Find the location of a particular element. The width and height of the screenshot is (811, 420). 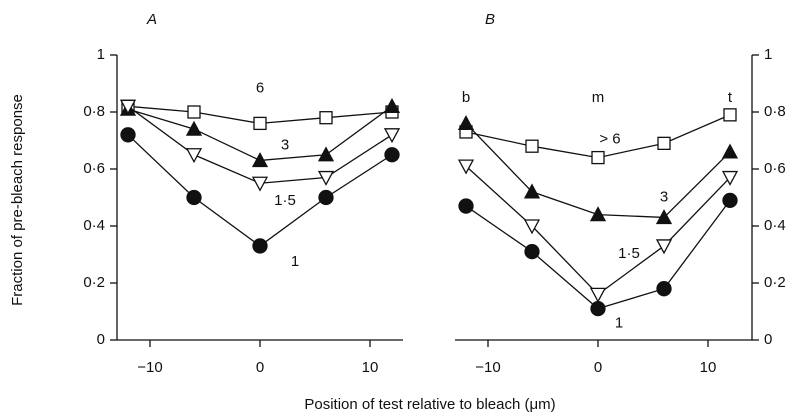

annotation: m is located at coordinates (598, 97).